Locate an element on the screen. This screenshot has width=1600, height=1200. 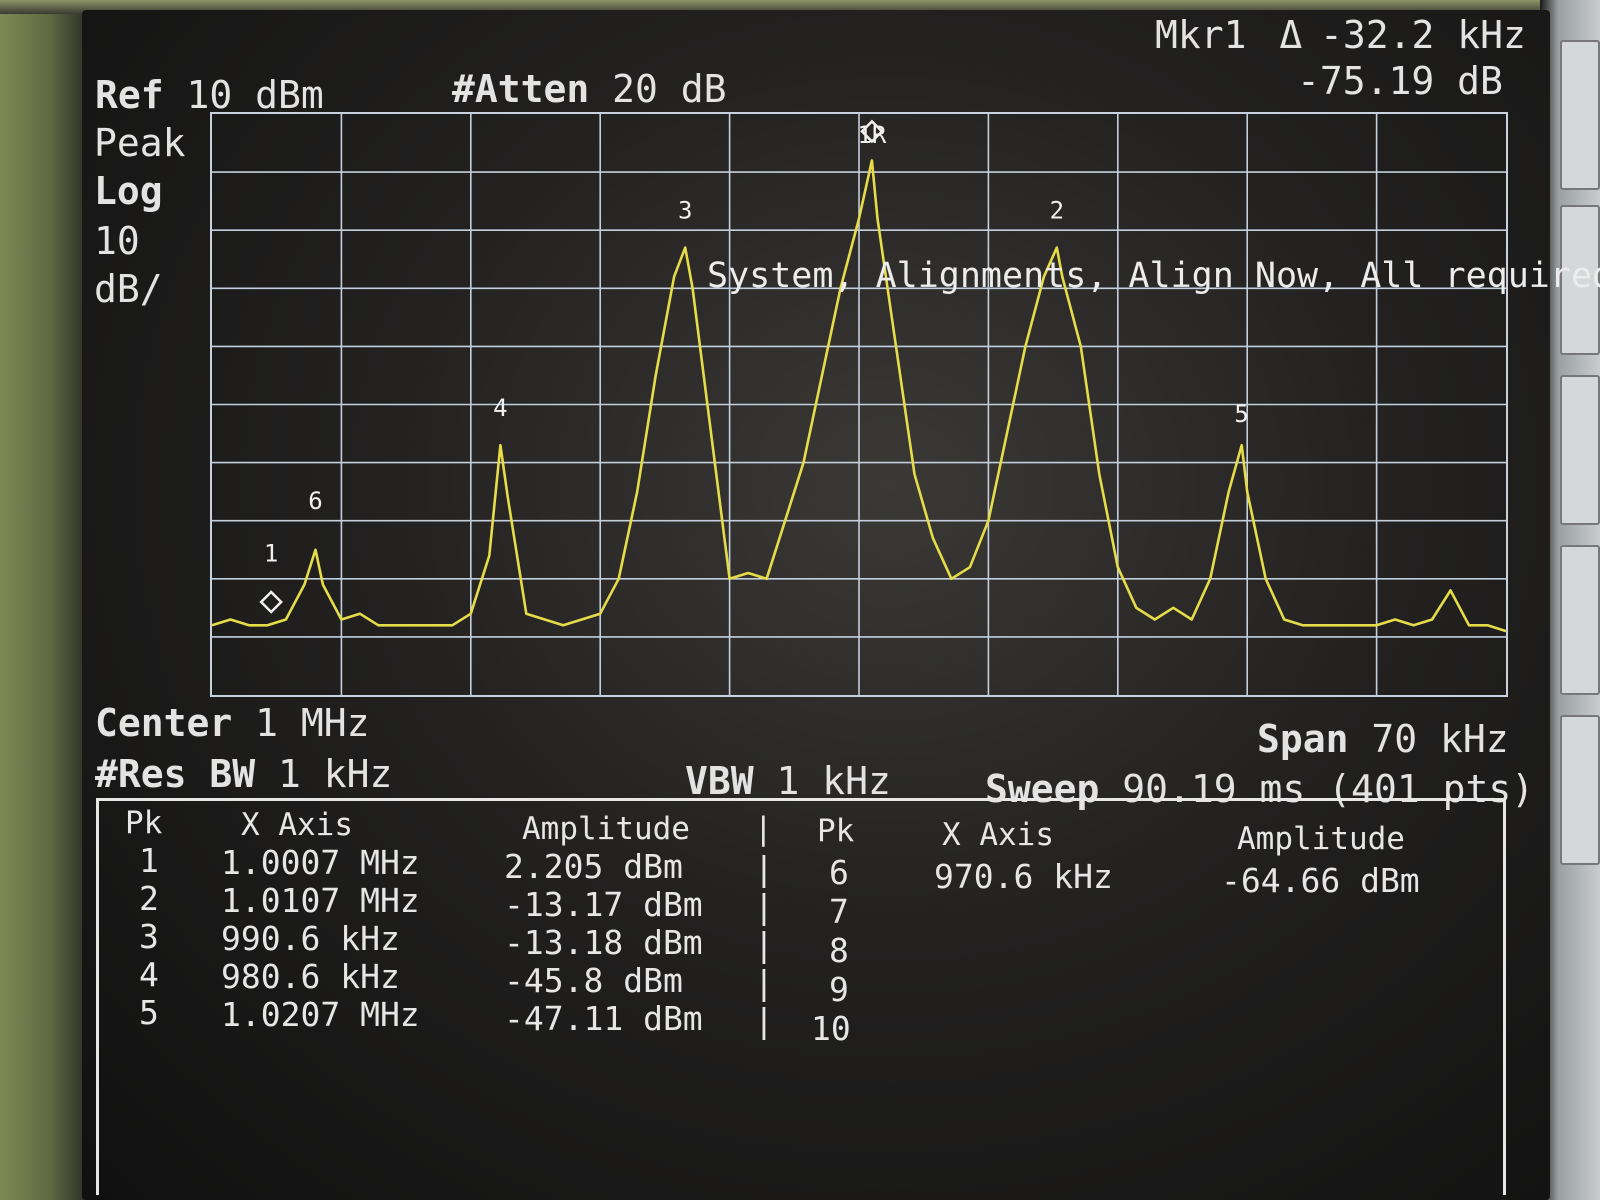
table-left-x-3: 990.6 kHz is located at coordinates (310, 938).